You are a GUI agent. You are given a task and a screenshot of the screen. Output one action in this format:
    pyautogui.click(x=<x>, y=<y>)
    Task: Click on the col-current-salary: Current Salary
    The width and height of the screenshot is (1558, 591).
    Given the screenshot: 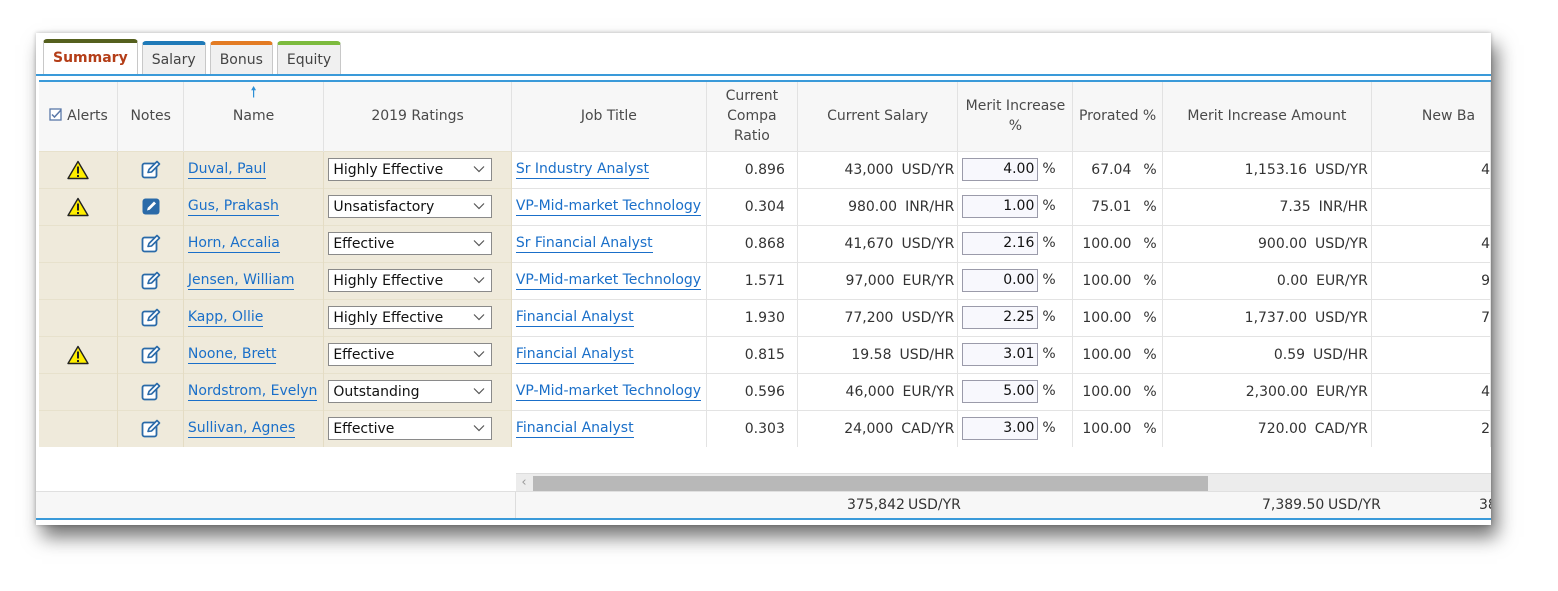 What is the action you would take?
    pyautogui.click(x=878, y=115)
    